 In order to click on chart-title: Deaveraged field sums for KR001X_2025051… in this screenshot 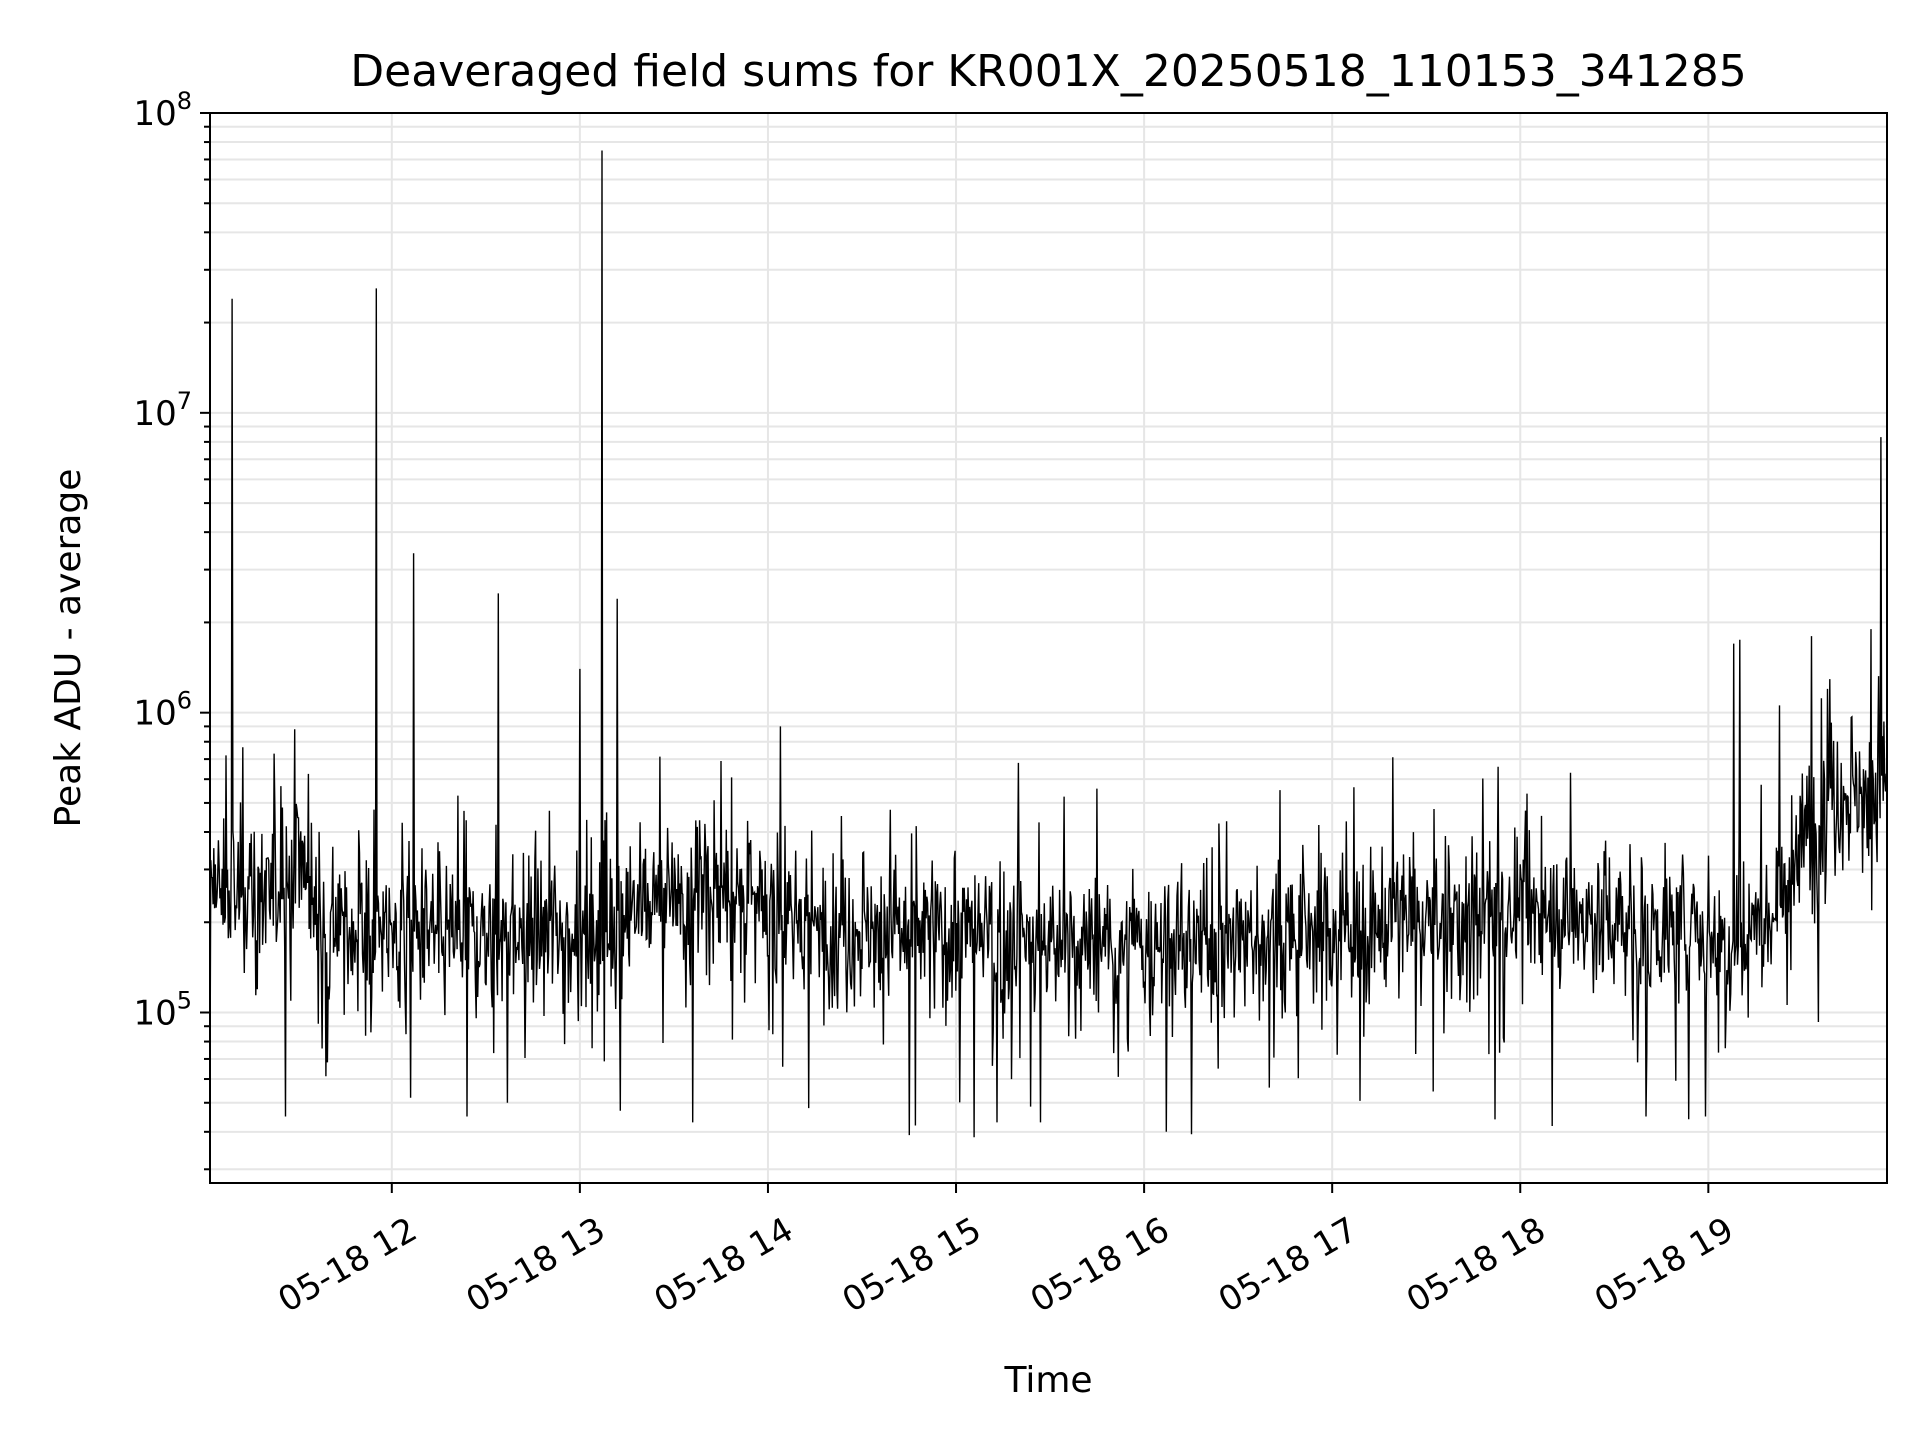, I will do `click(1048, 71)`.